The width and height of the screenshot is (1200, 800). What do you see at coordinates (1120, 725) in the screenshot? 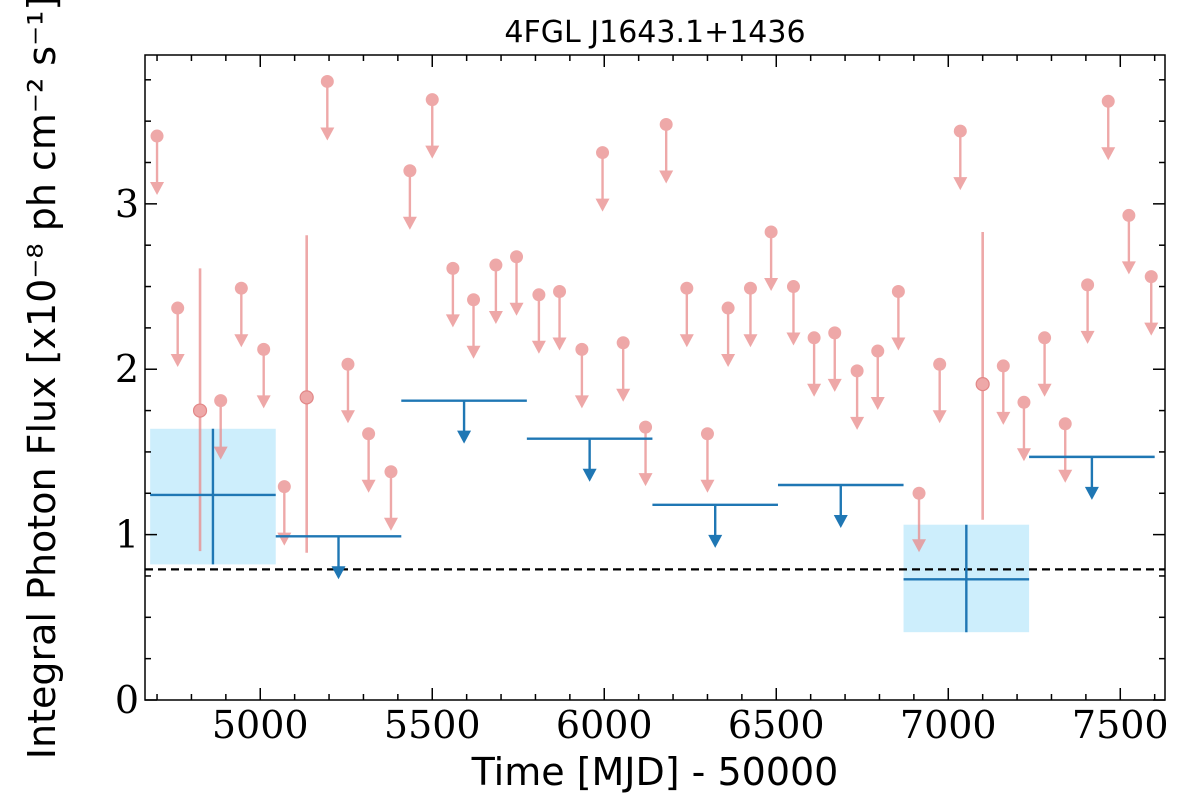
I see `x-tick-label: 7500` at bounding box center [1120, 725].